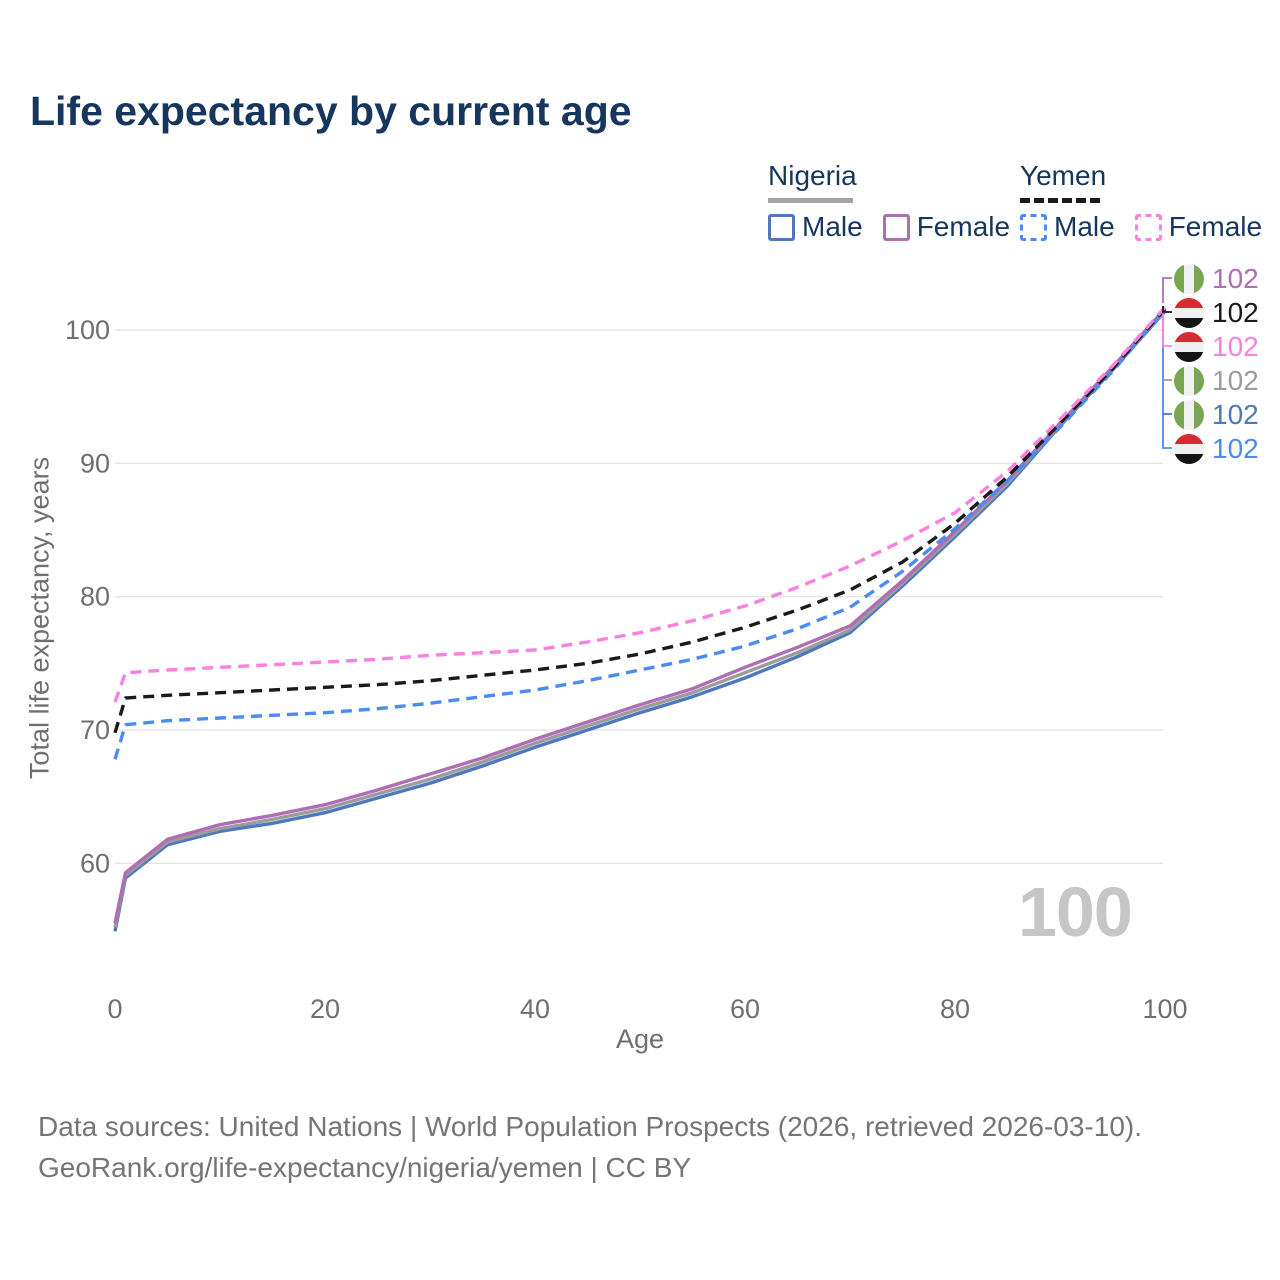 The image size is (1280, 1280). I want to click on legend-country-nigeria: Nigeria, so click(812, 175).